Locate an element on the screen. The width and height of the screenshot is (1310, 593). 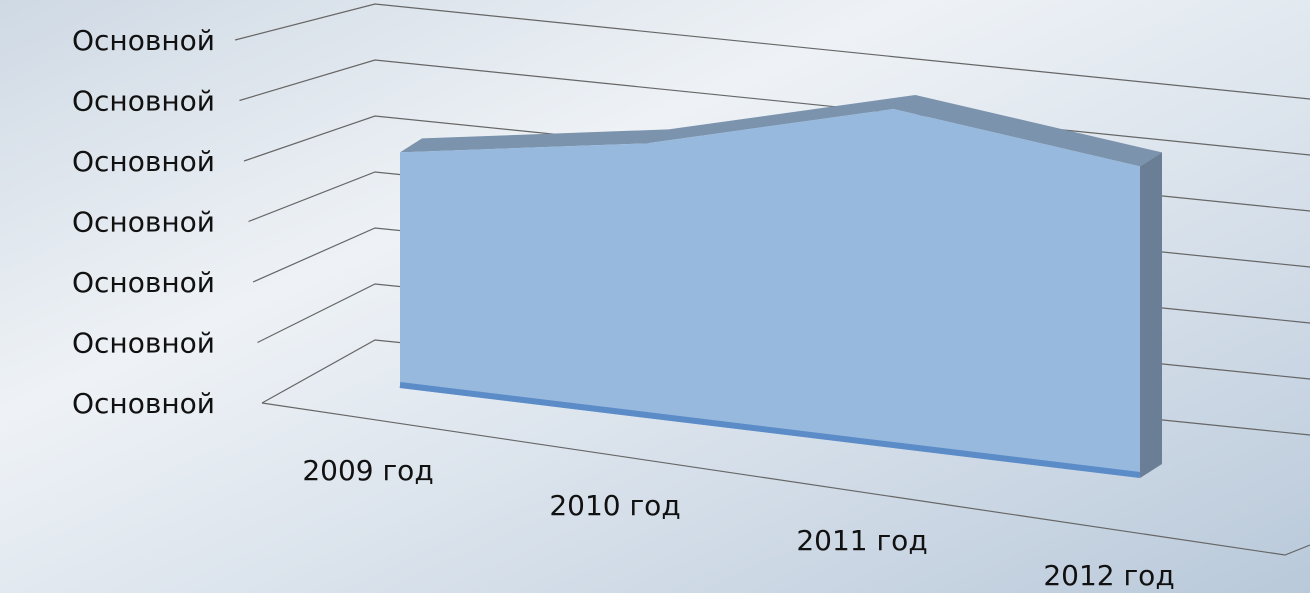
x-tick-label: 2011 год is located at coordinates (861, 540).